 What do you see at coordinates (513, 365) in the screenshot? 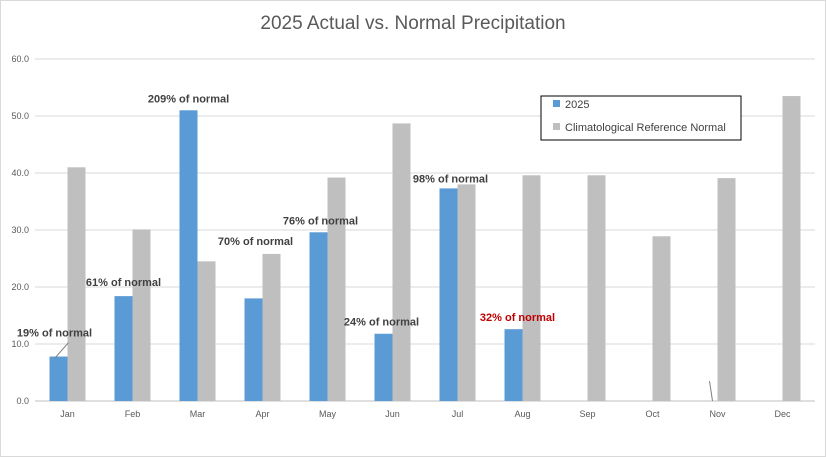
I see `bar-2025-aug` at bounding box center [513, 365].